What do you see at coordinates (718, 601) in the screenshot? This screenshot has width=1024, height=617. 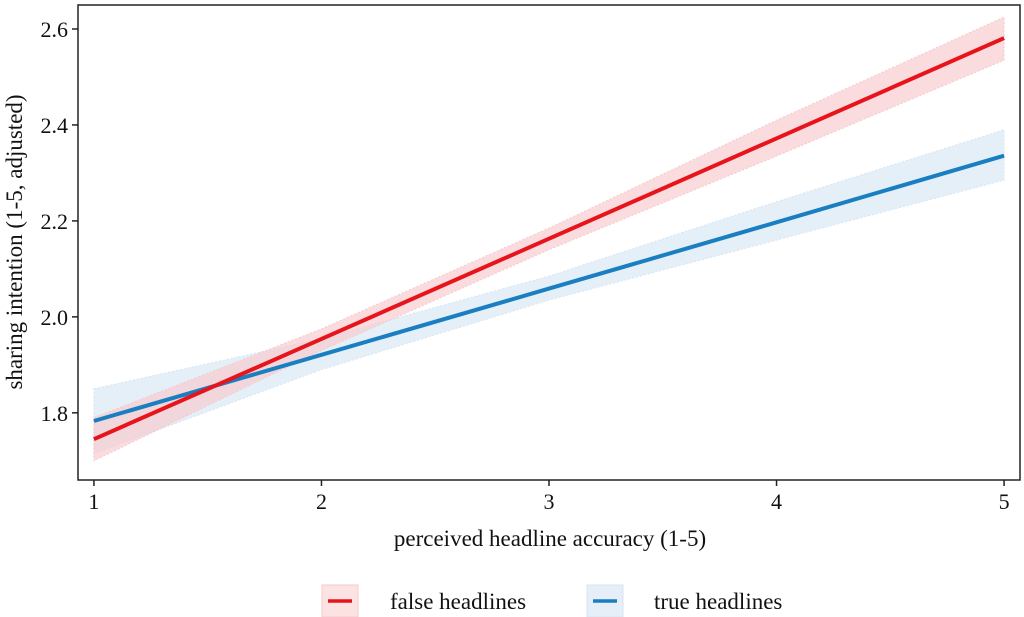 I see `legend-label-true-headlines: true headlines` at bounding box center [718, 601].